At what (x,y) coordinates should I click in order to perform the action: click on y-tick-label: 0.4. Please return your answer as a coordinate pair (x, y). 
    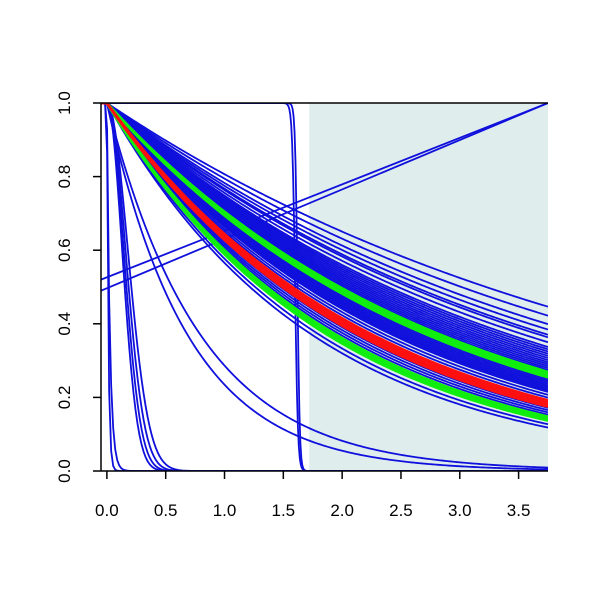
    Looking at the image, I should click on (64, 324).